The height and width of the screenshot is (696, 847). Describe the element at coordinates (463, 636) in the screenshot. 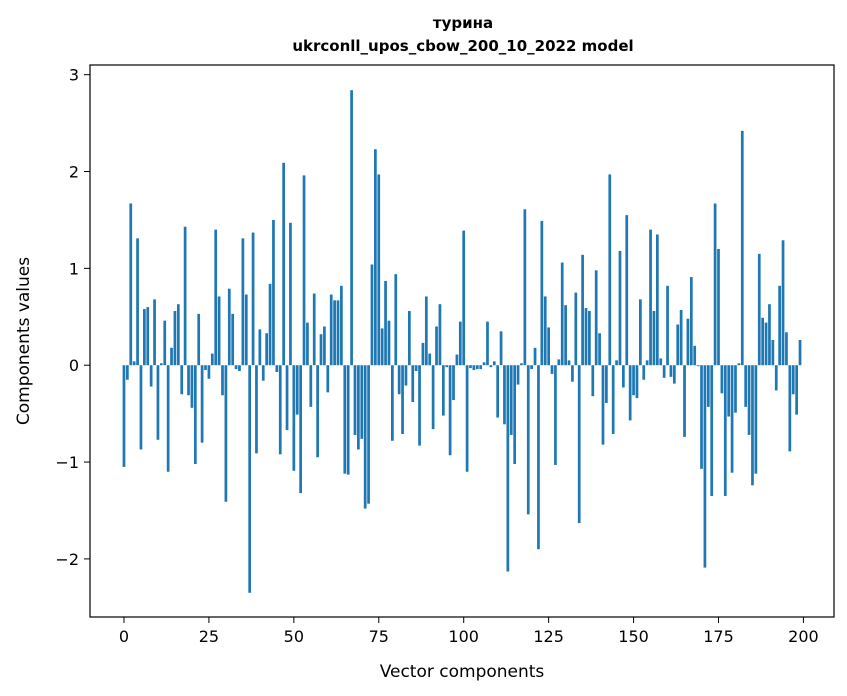

I see `x-tick-label: 100` at that location.